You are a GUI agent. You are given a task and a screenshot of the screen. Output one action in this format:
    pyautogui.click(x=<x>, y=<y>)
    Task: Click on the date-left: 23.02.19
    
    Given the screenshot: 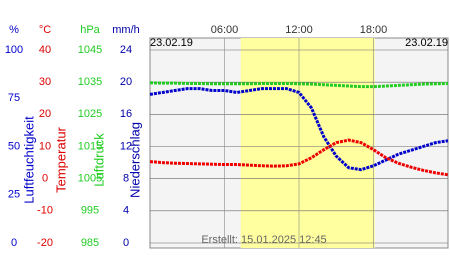 What is the action you would take?
    pyautogui.click(x=171, y=43)
    